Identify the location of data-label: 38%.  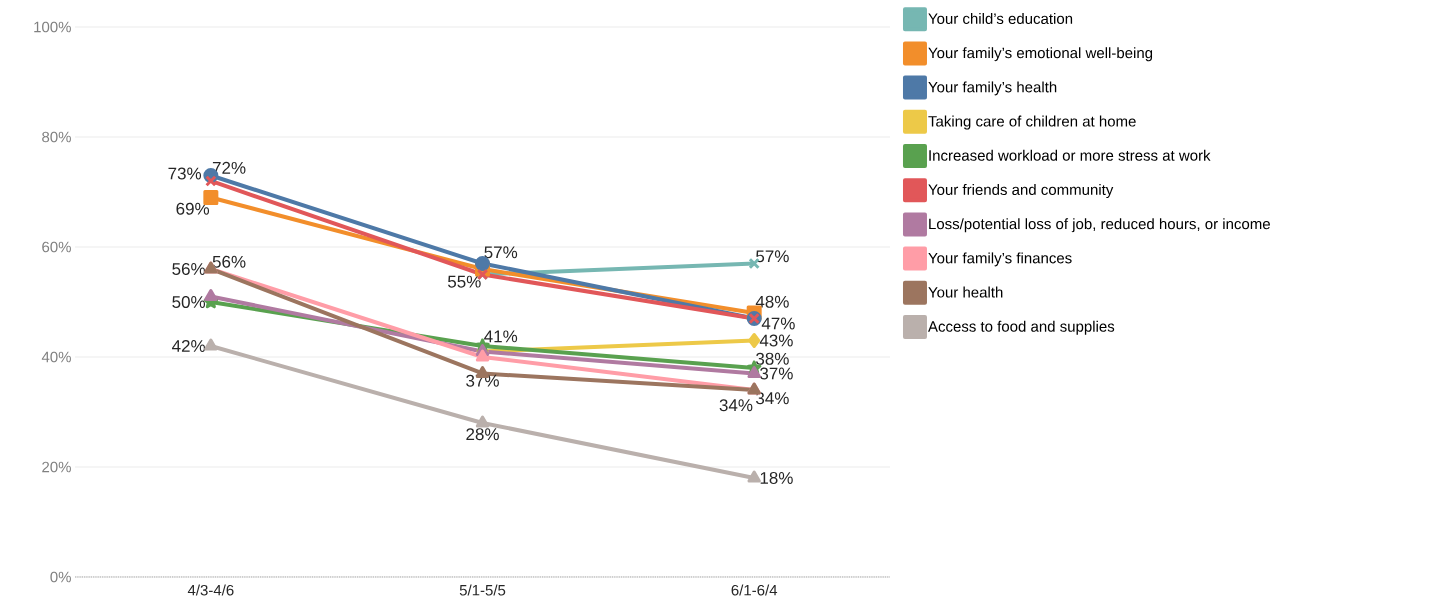
(772, 358).